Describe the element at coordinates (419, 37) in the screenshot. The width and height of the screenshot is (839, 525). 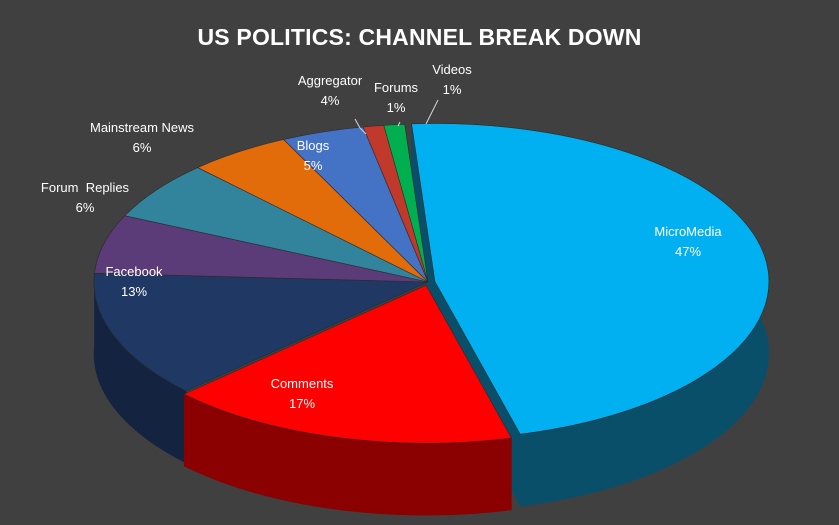
I see `chart-title: US POLITICS: CHANNEL BREAK DOWN` at that location.